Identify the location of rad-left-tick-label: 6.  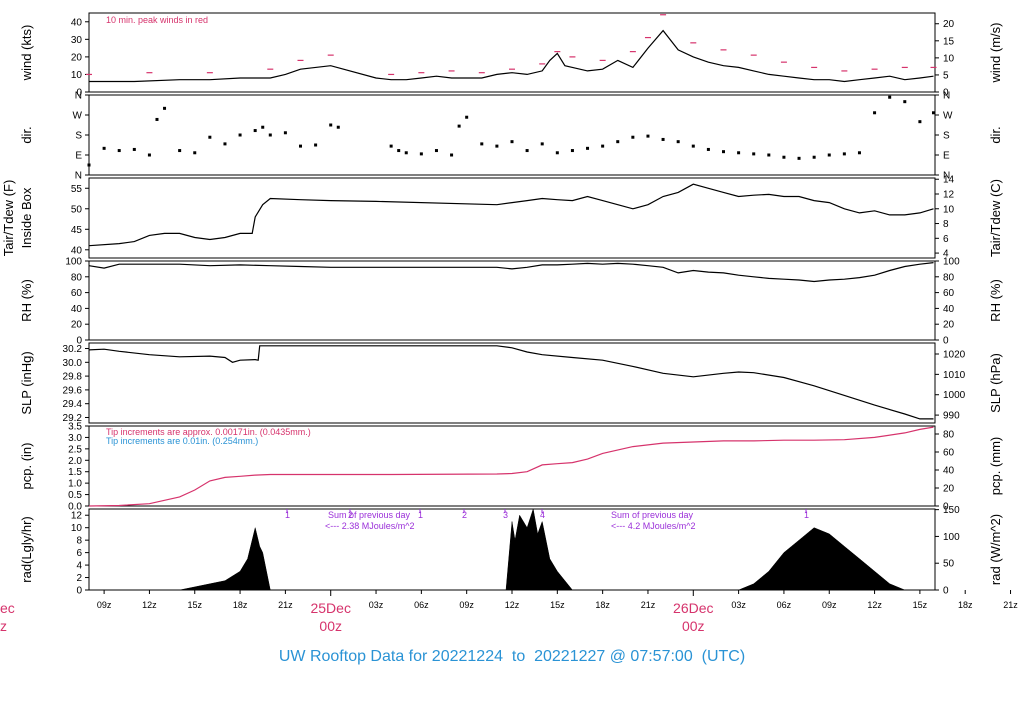
(79, 553).